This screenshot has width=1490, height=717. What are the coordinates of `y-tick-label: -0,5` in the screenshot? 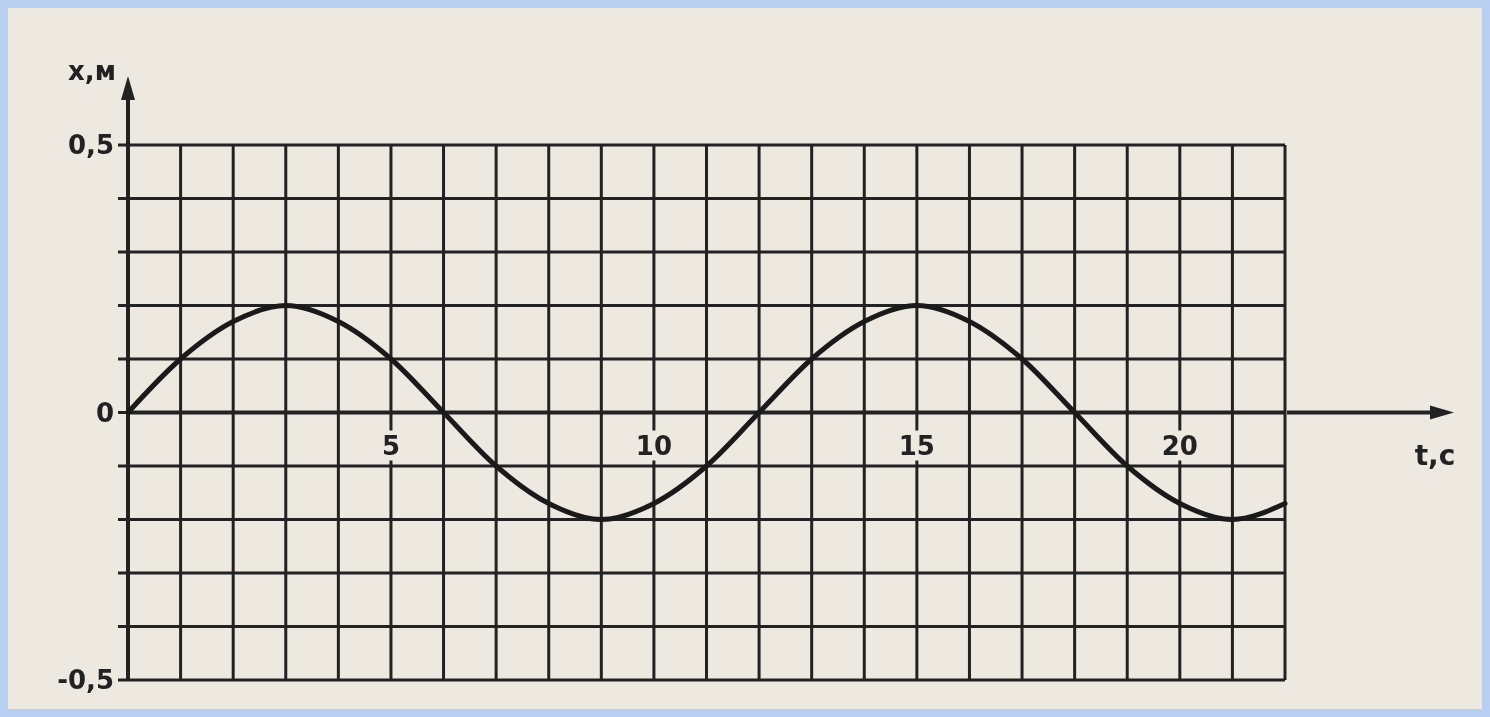 It's located at (85, 680).